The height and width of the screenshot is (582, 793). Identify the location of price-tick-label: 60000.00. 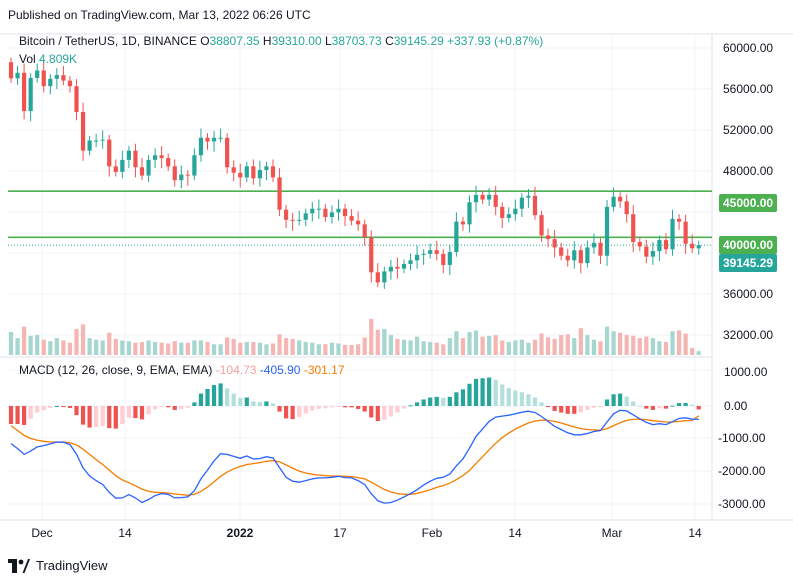
(748, 48).